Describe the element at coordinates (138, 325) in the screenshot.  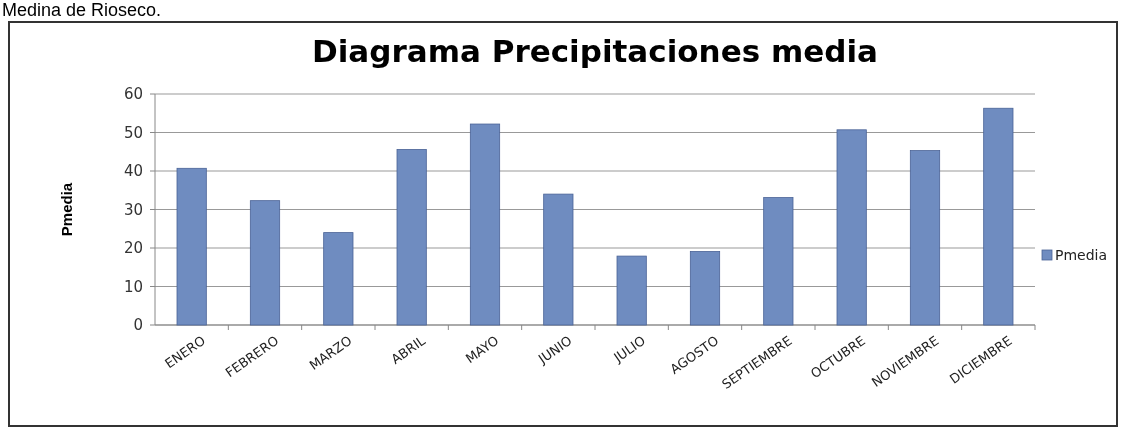
I see `y-tick-label: 0` at that location.